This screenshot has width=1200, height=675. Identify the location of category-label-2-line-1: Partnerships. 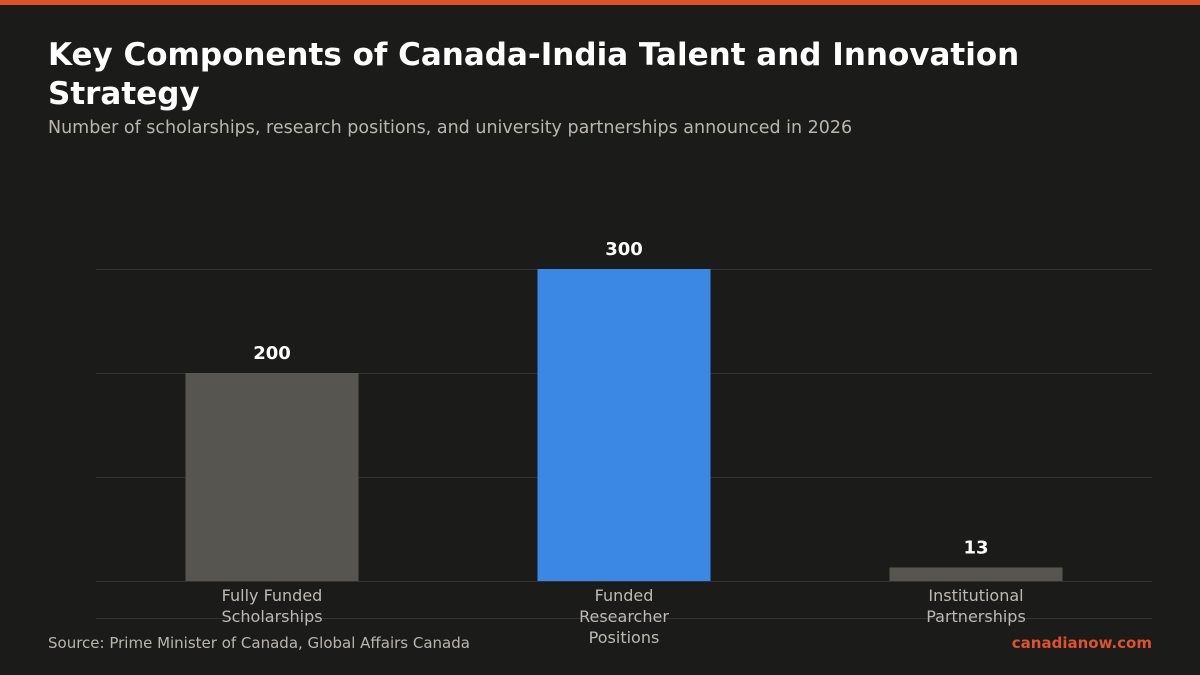
(976, 616).